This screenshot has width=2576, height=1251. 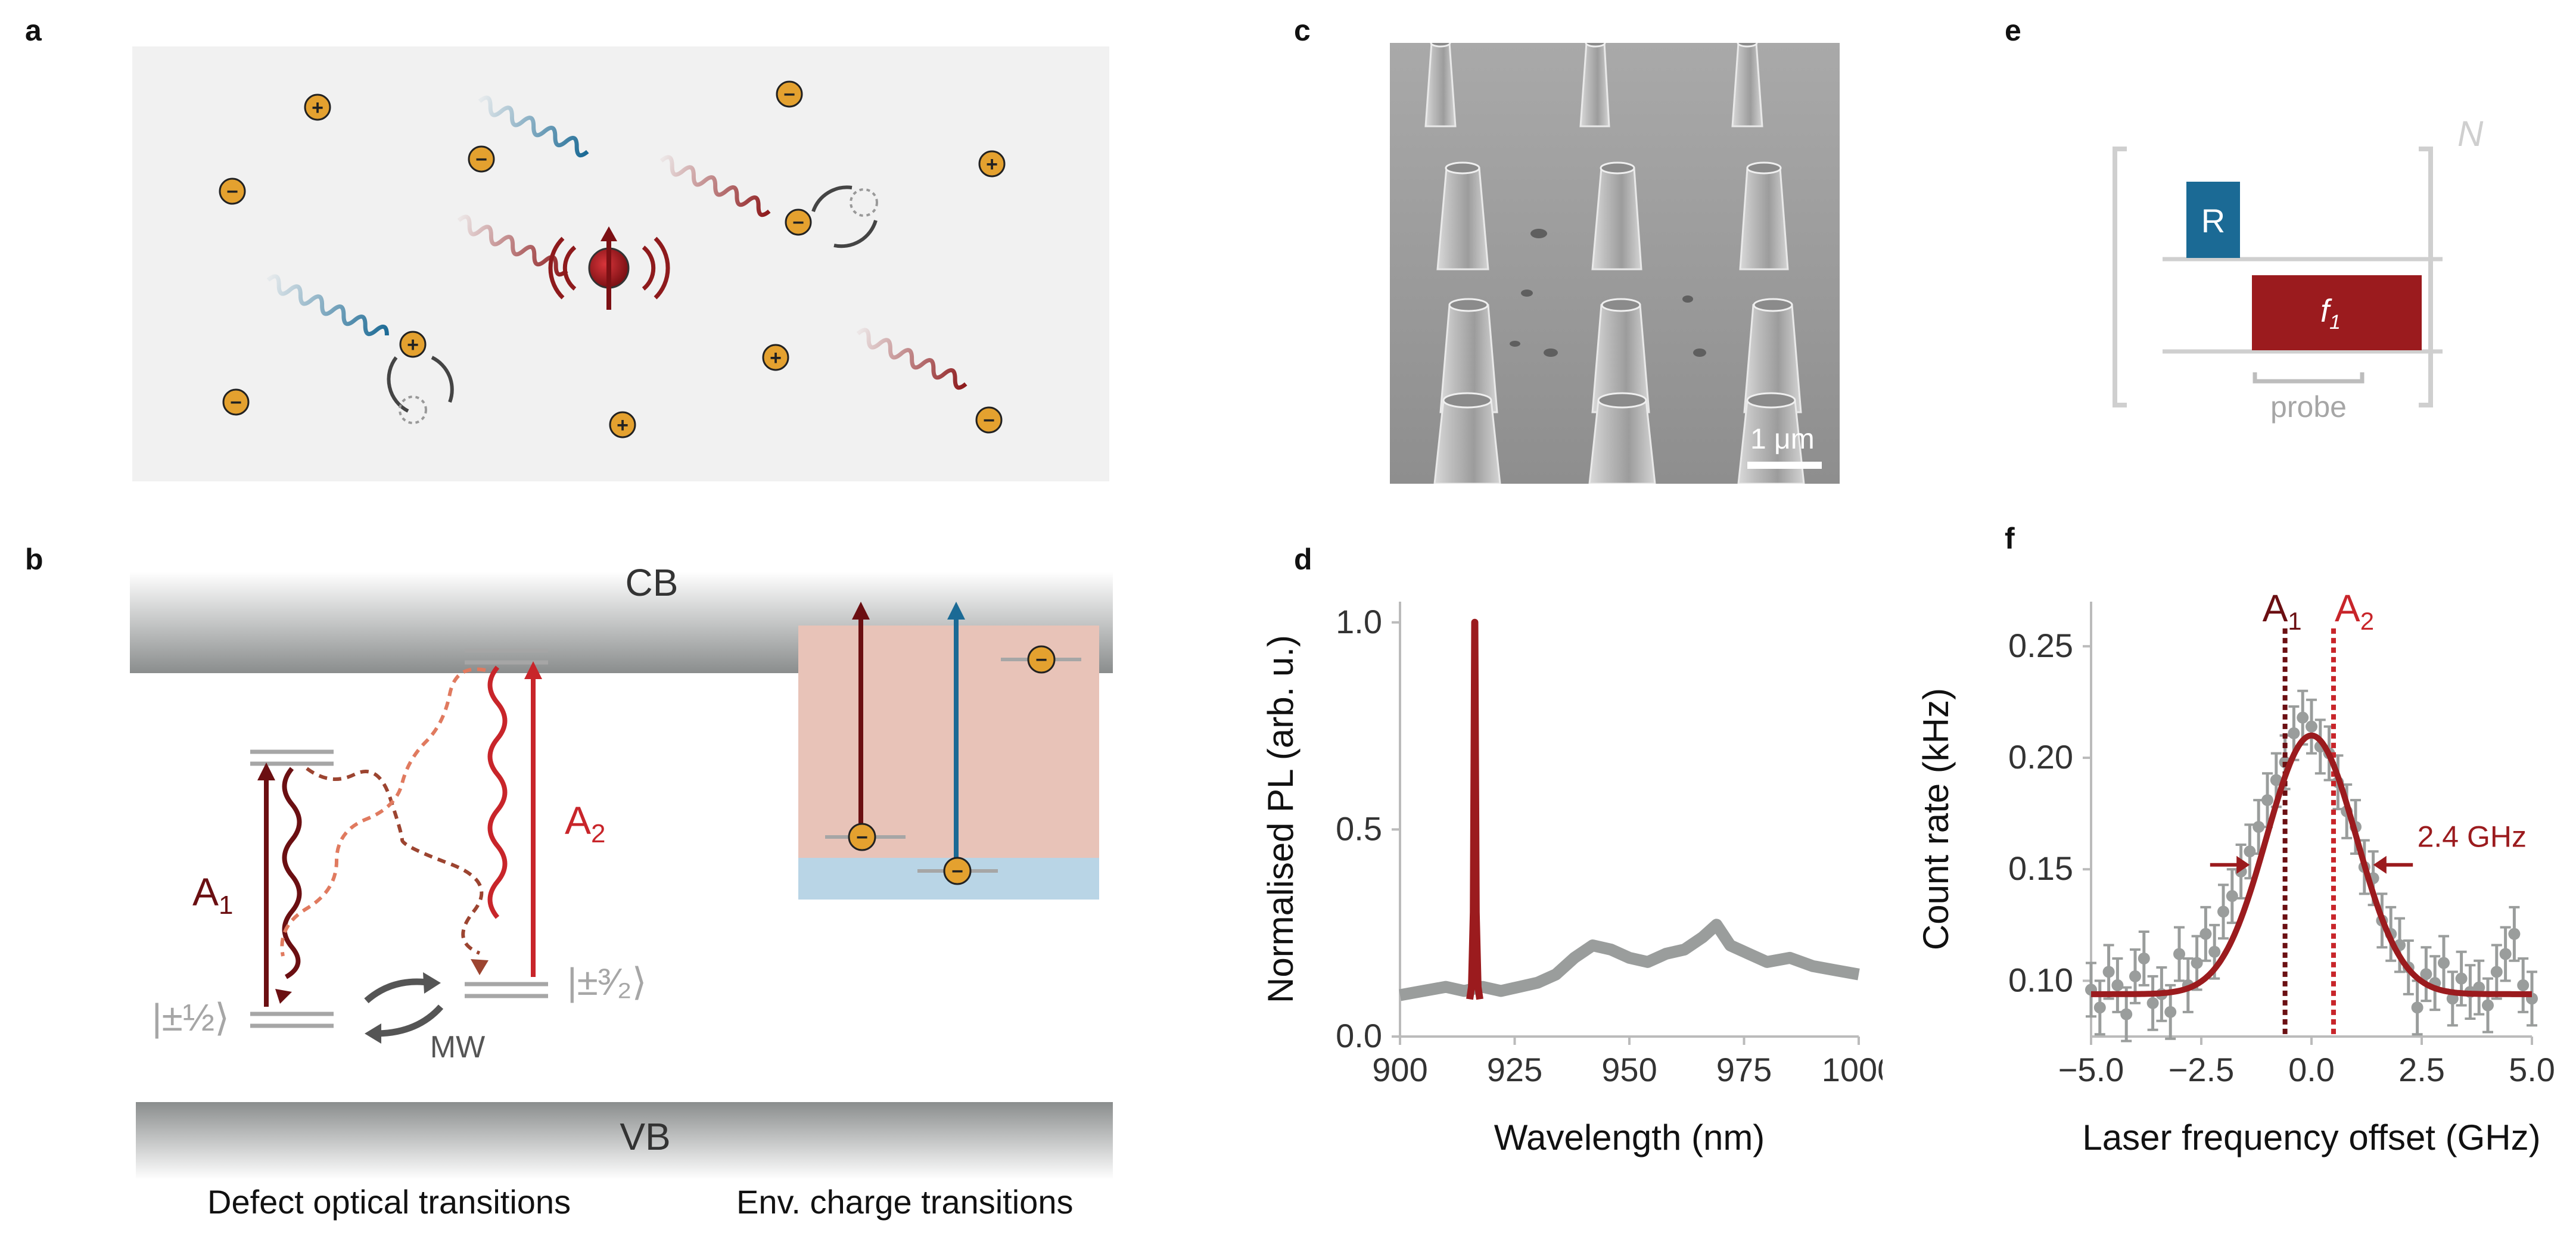 What do you see at coordinates (2311, 865) in the screenshot?
I see `gaussian-fit` at bounding box center [2311, 865].